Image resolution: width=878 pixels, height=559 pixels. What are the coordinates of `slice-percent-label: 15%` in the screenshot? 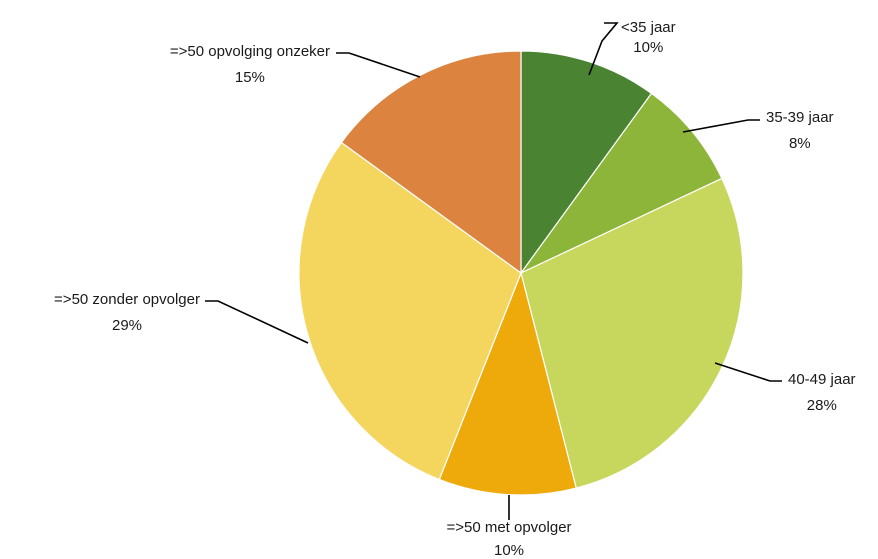 It's located at (250, 77).